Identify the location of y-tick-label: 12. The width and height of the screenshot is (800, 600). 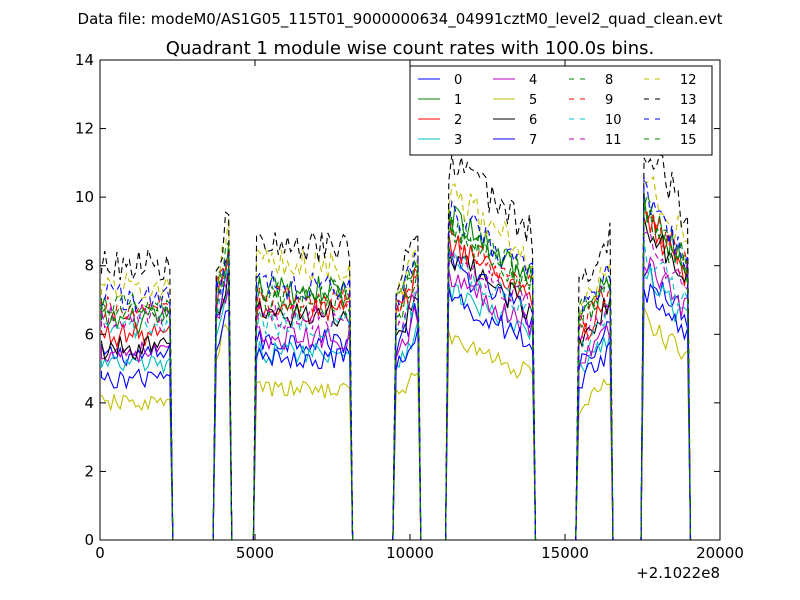
(84, 129).